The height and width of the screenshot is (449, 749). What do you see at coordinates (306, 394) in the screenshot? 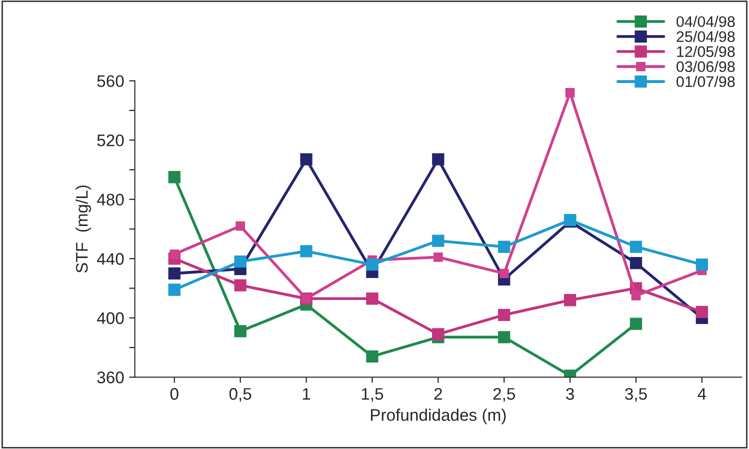
I see `x-tick-label: 1` at bounding box center [306, 394].